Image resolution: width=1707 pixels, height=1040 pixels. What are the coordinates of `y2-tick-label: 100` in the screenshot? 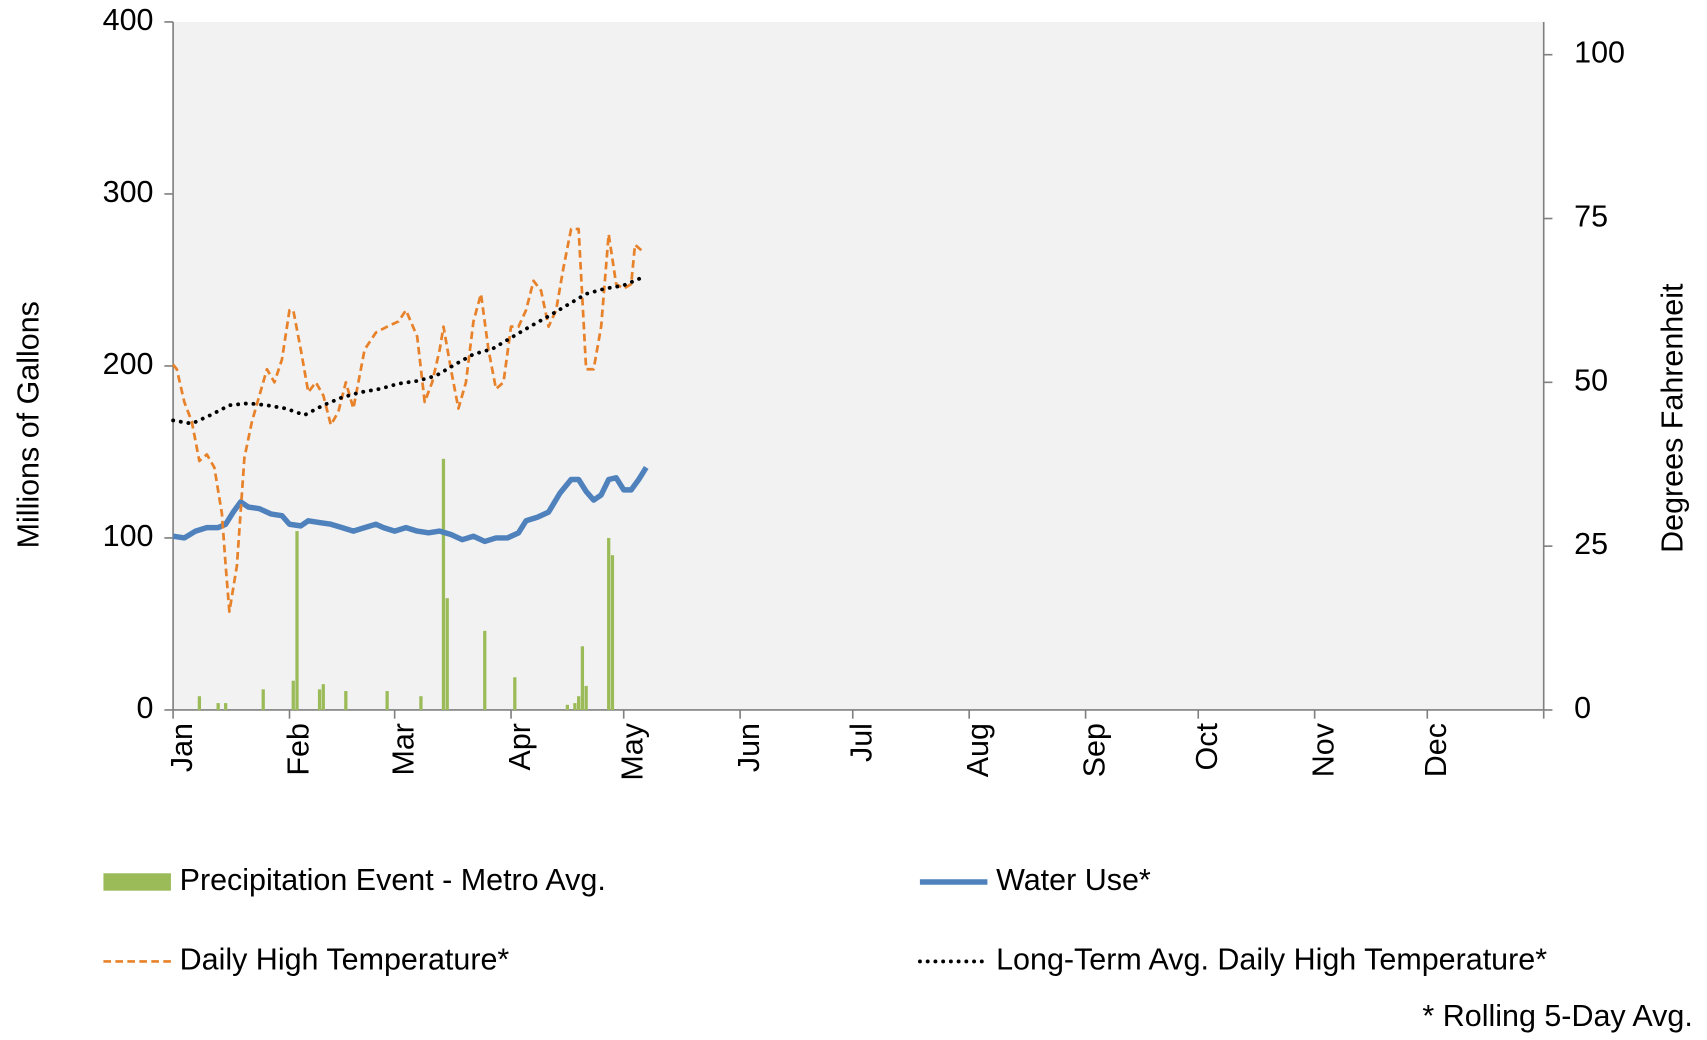 It's located at (1599, 53).